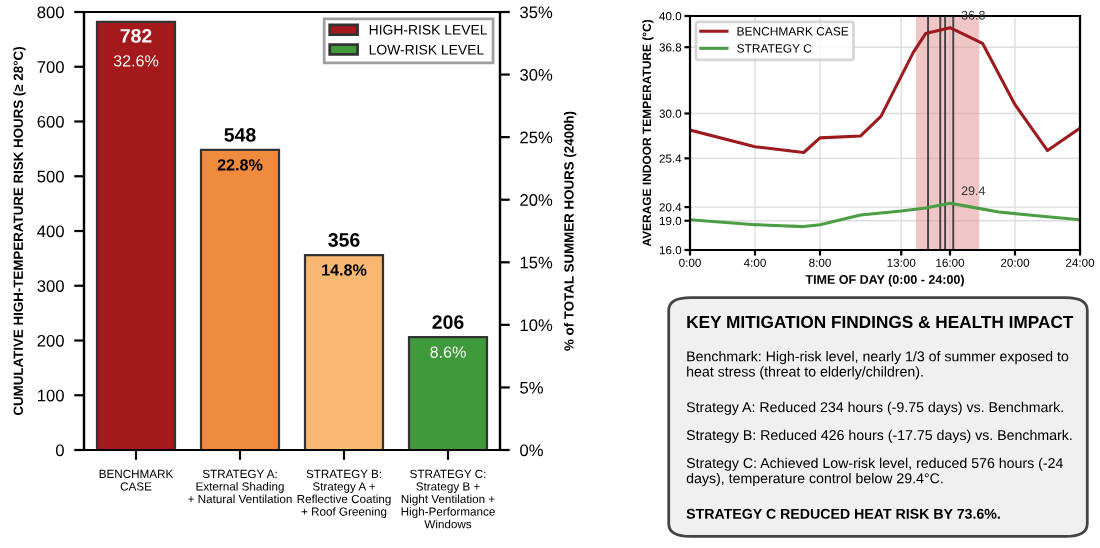 The image size is (1100, 548). I want to click on y-tick-label: 0, so click(59, 450).